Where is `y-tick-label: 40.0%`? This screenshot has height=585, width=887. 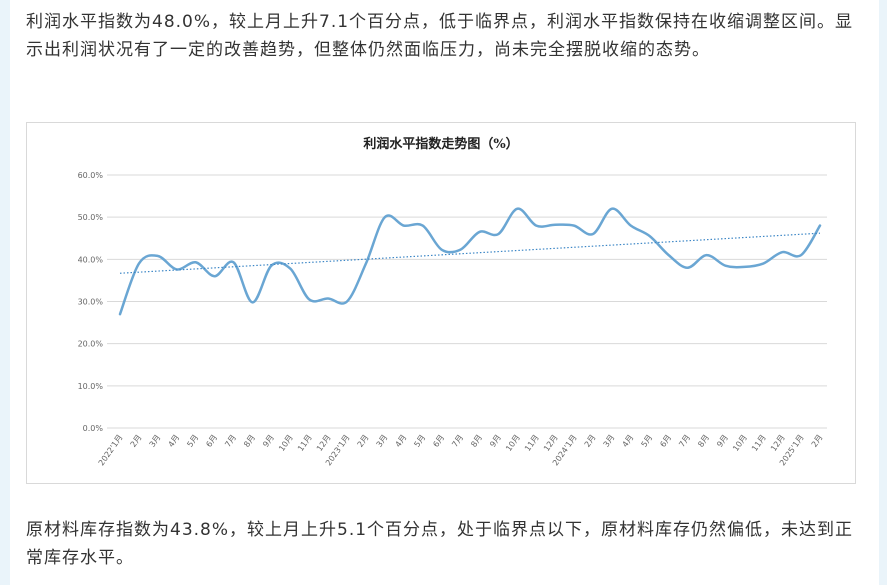 y-tick-label: 40.0% is located at coordinates (91, 259).